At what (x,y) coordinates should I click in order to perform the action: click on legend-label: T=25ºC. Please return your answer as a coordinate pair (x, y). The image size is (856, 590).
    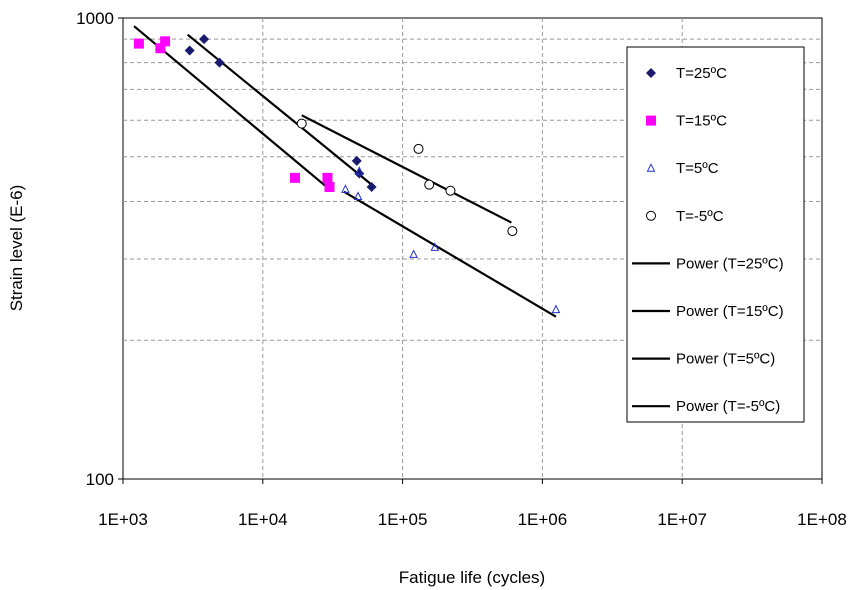
    Looking at the image, I should click on (701, 73).